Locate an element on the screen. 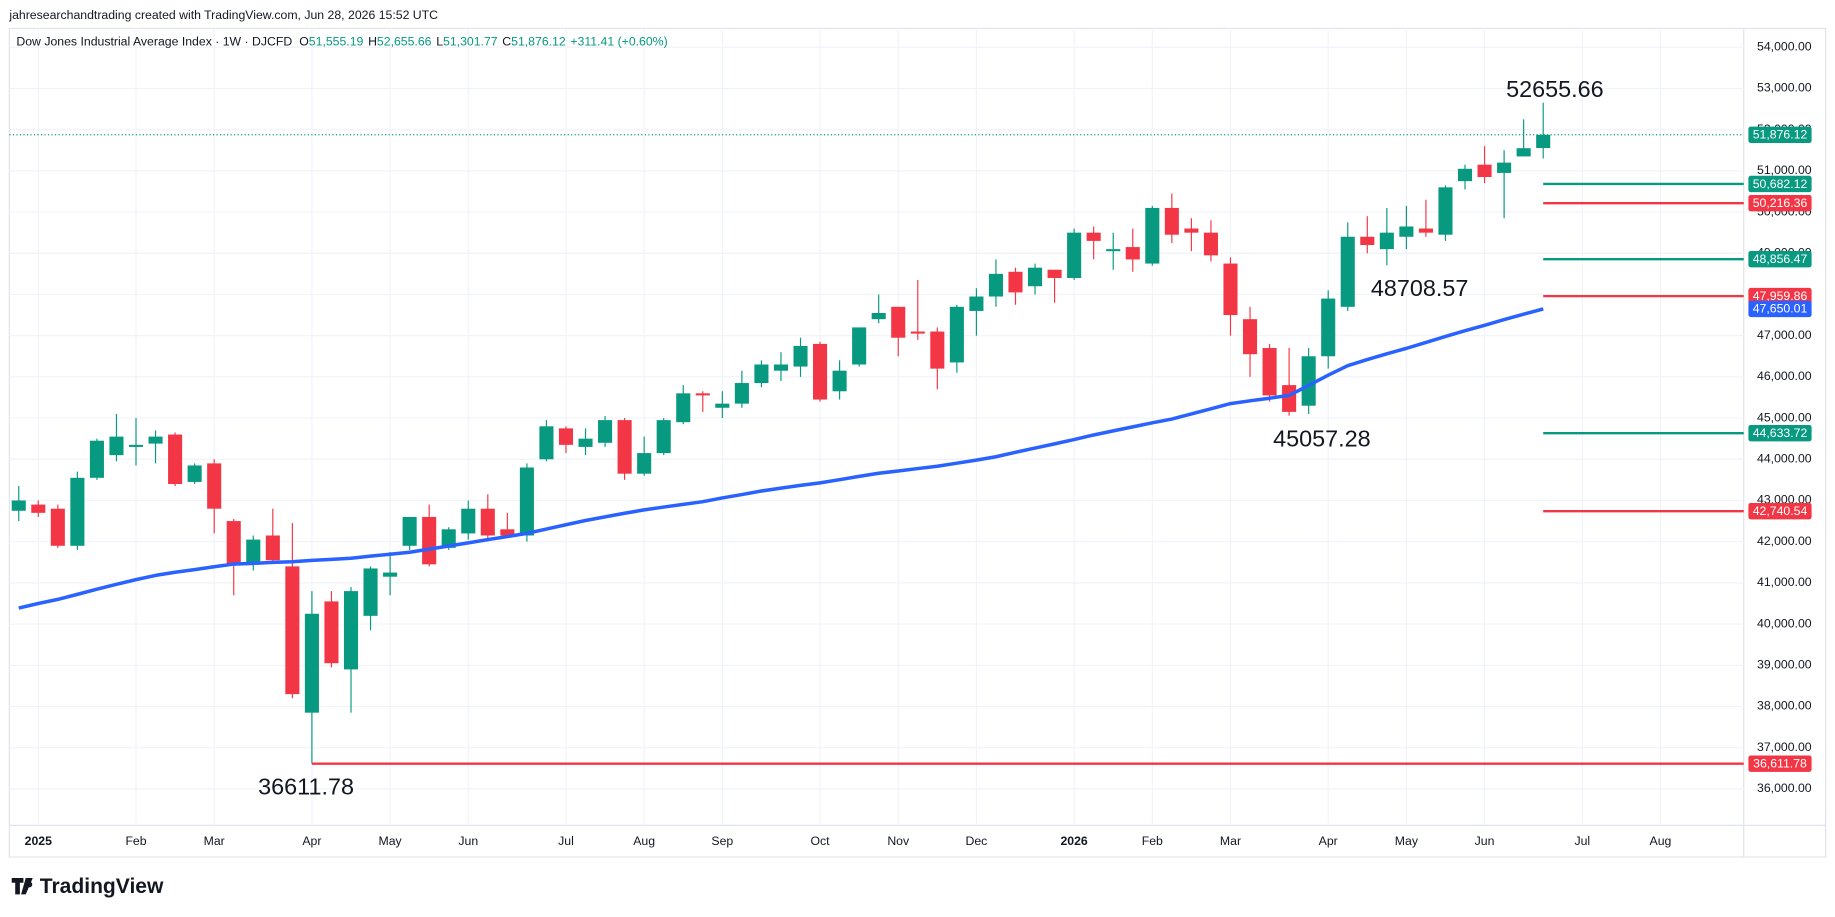 The height and width of the screenshot is (917, 1835). x-tick-label: 2025 is located at coordinates (38, 841).